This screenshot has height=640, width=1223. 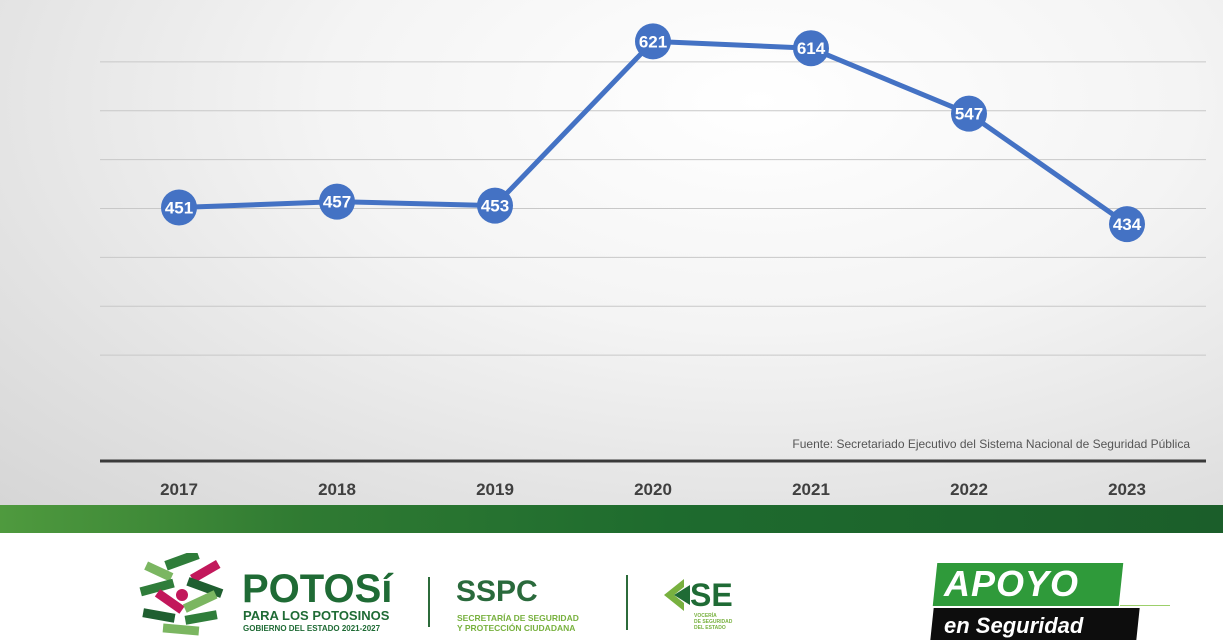 I want to click on x-tick-label: 2018, so click(x=337, y=489).